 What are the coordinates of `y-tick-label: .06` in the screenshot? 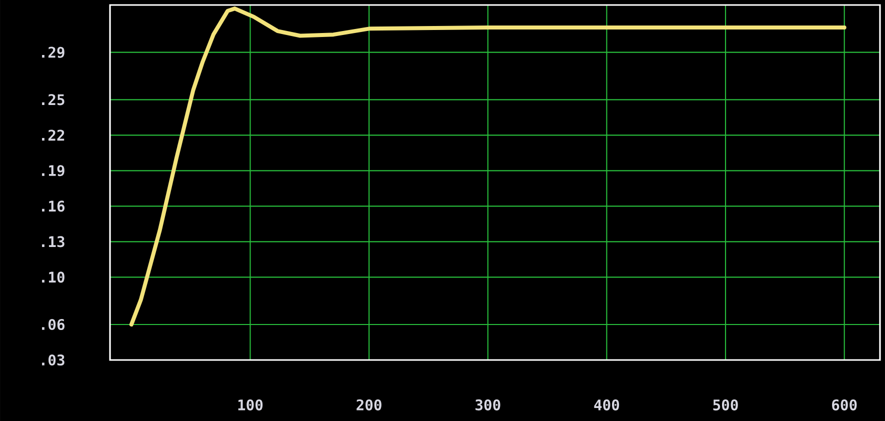 It's located at (53, 324).